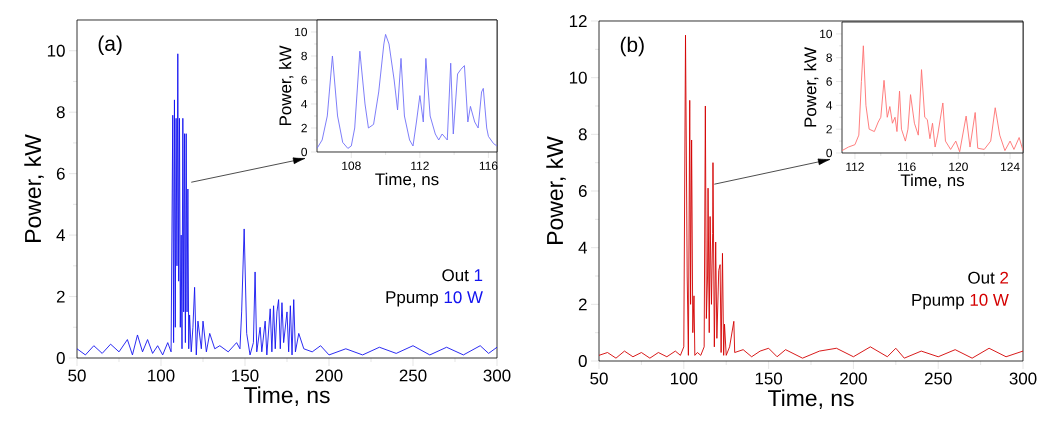  I want to click on annotation: 2, so click(1004, 277).